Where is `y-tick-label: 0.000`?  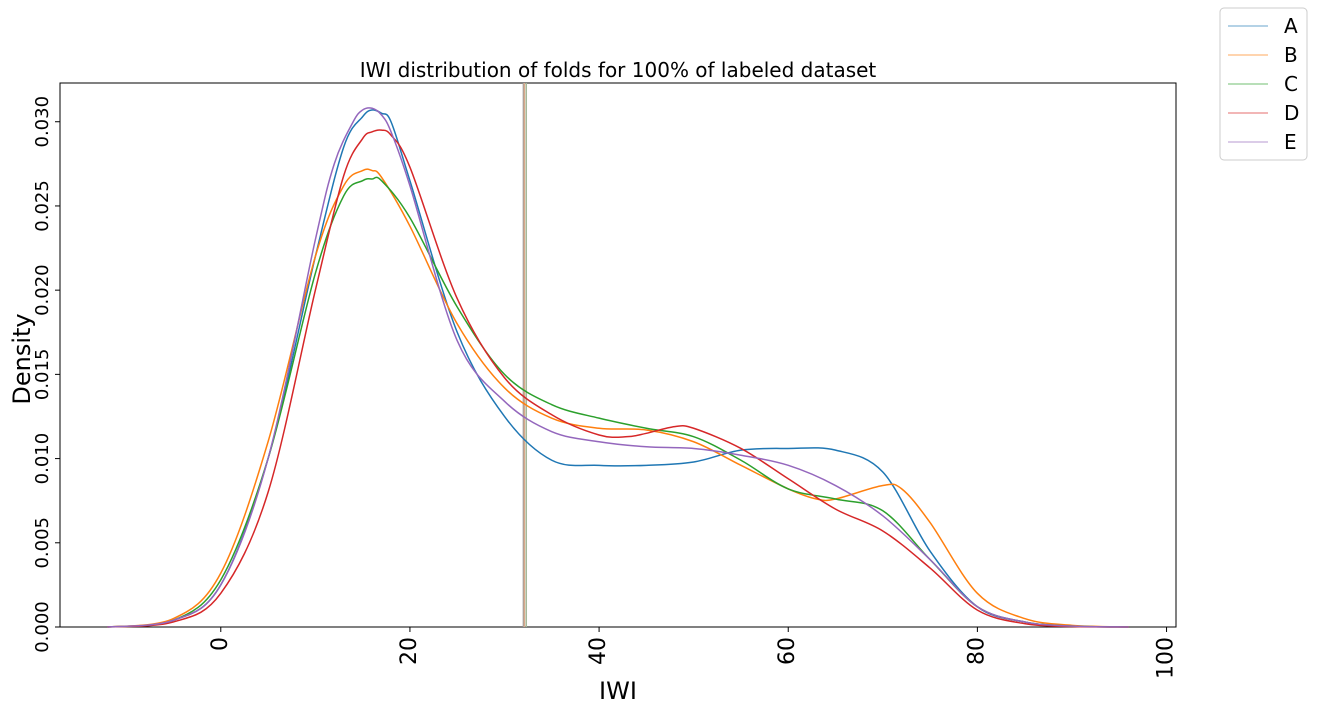 y-tick-label: 0.000 is located at coordinates (42, 627).